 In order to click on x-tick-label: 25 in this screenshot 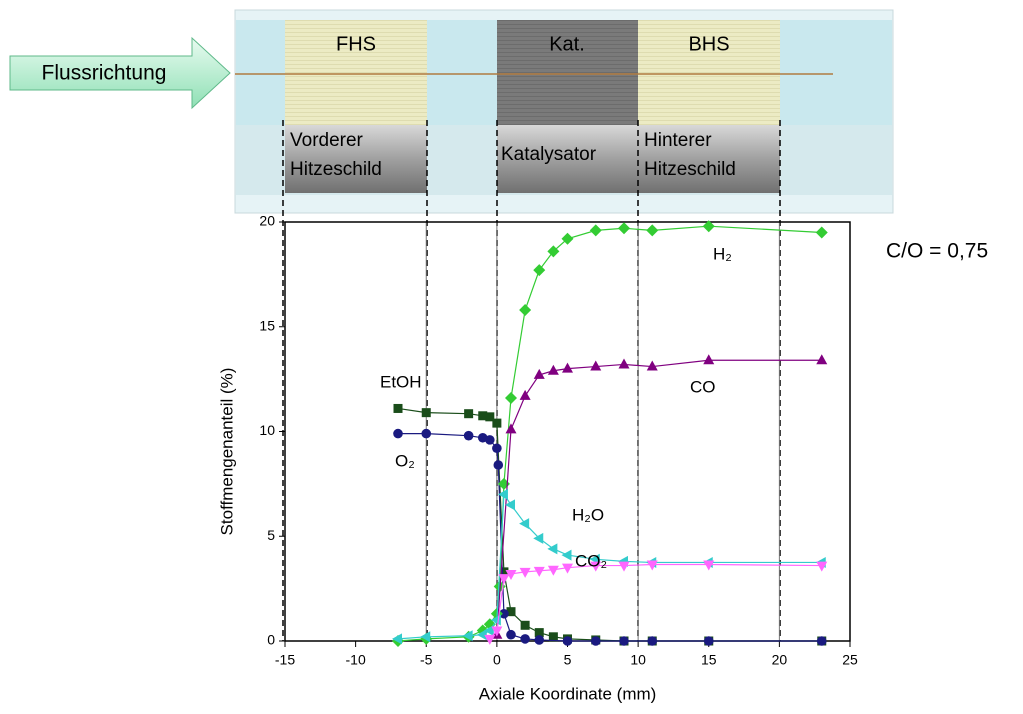, I will do `click(850, 660)`.